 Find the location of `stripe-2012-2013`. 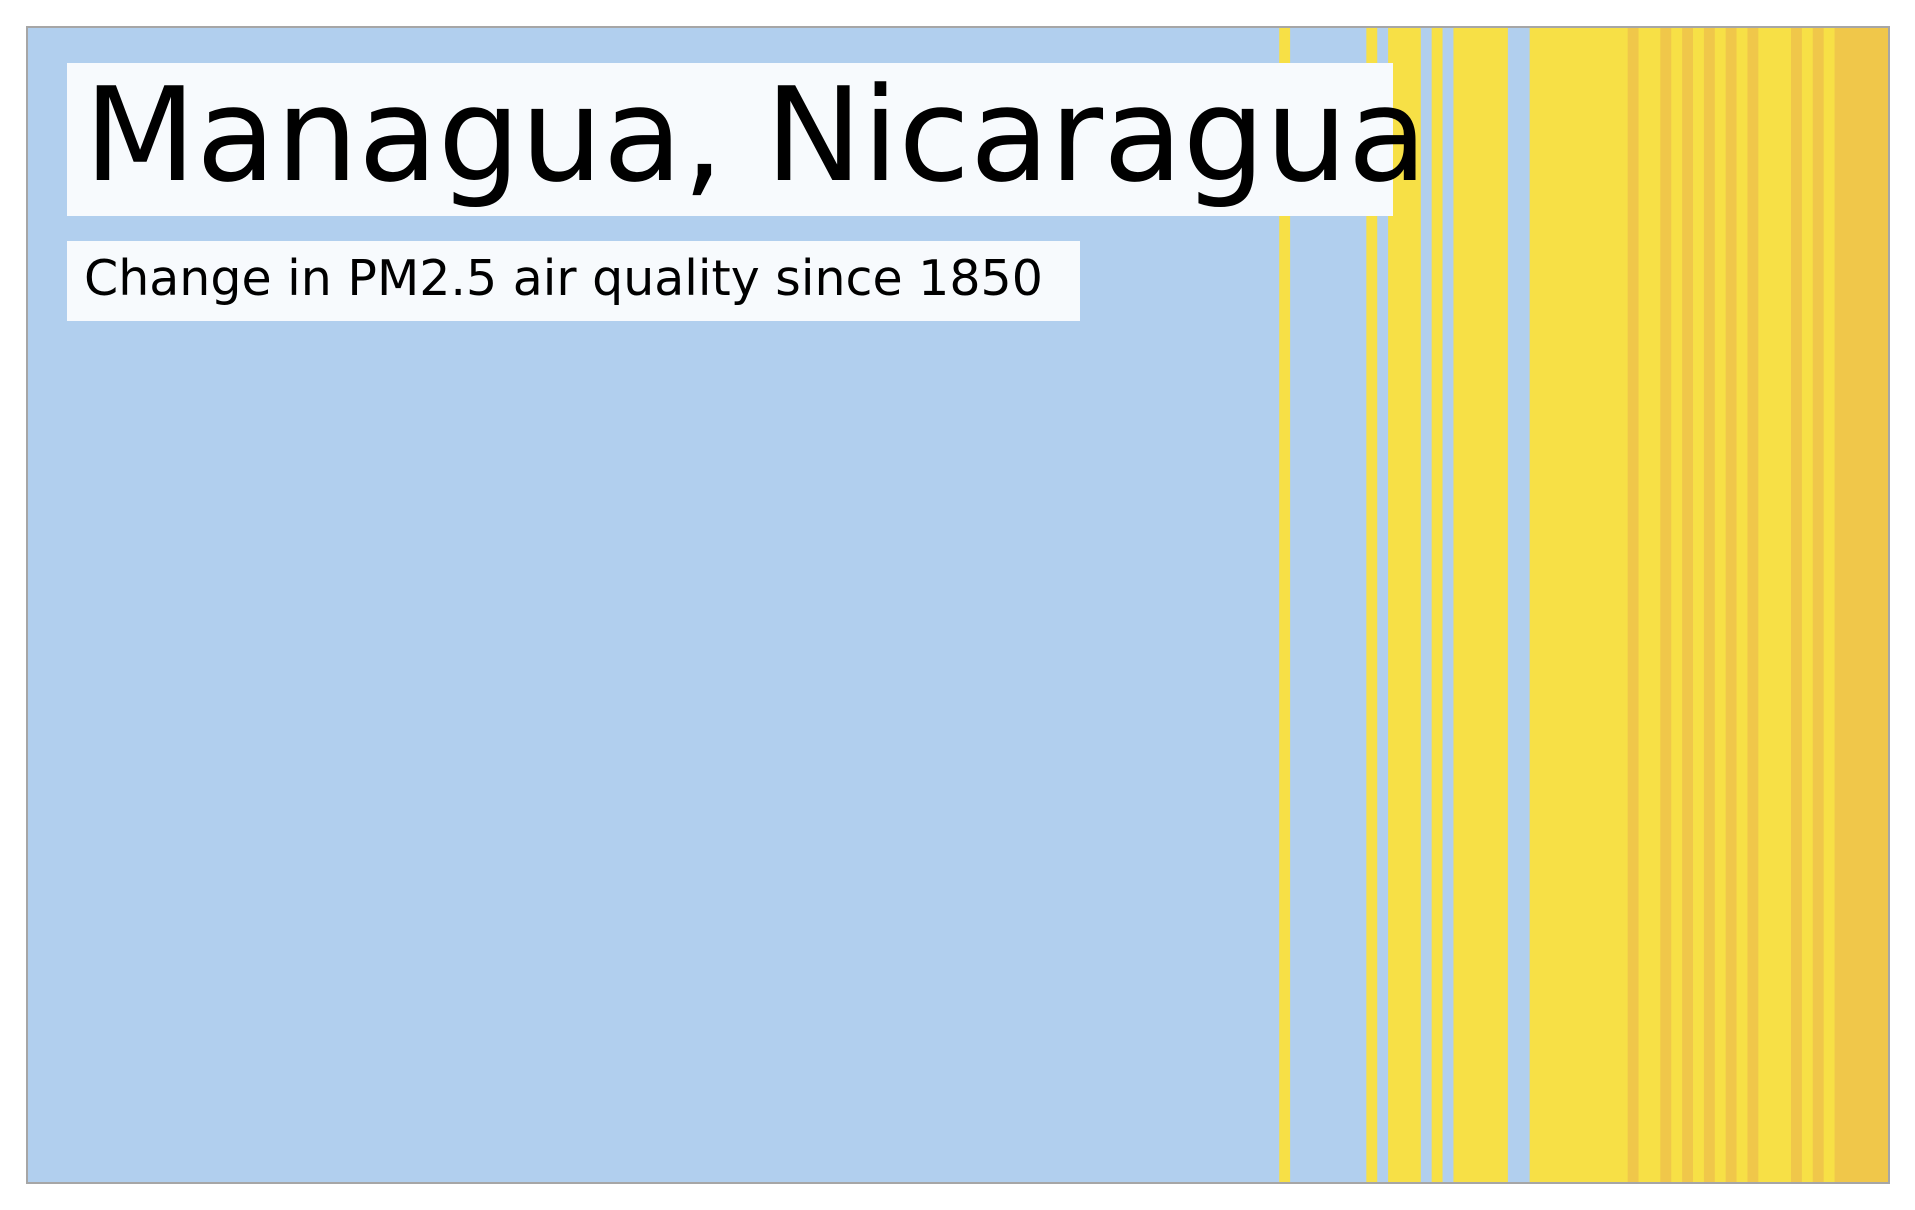

stripe-2012-2013 is located at coordinates (1797, 605).